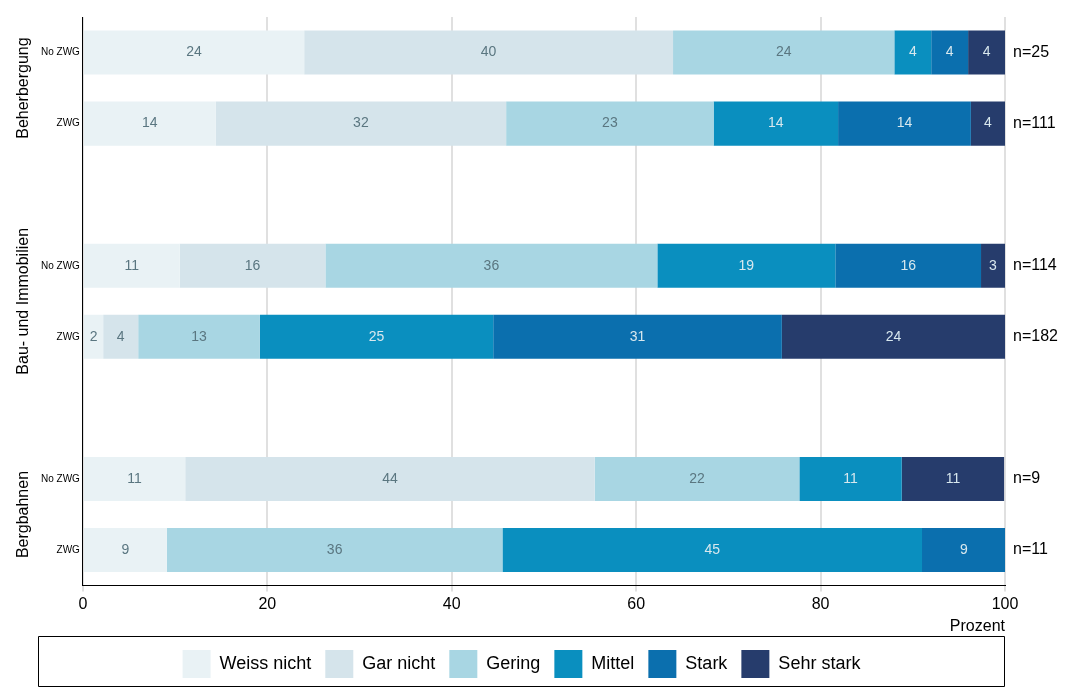 The image size is (1083, 698). I want to click on data-label: 44, so click(390, 477).